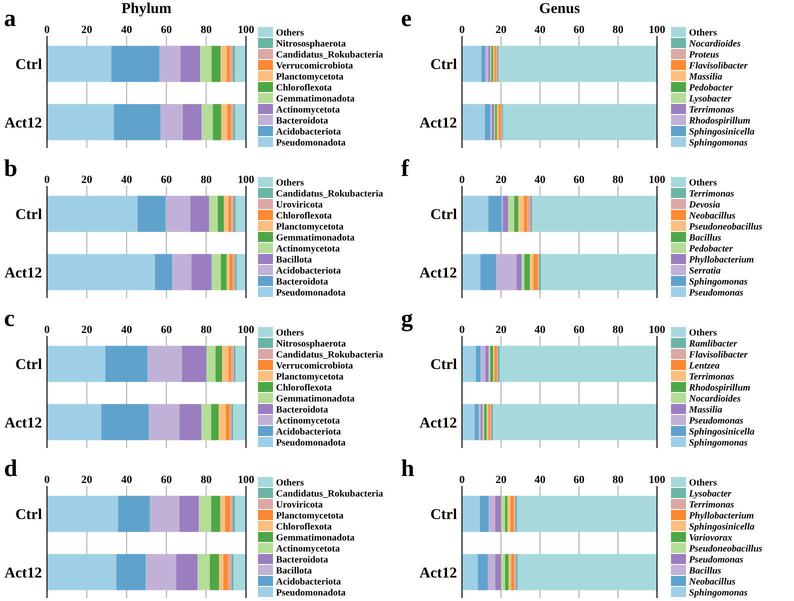  I want to click on legend-label: Rhodospirillum, so click(719, 121).